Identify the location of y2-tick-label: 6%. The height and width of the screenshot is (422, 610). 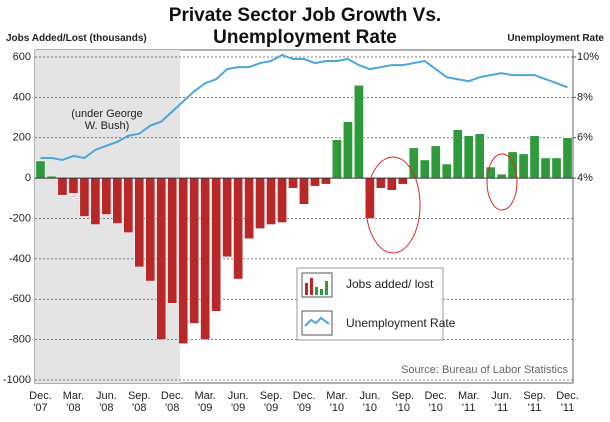
(585, 138).